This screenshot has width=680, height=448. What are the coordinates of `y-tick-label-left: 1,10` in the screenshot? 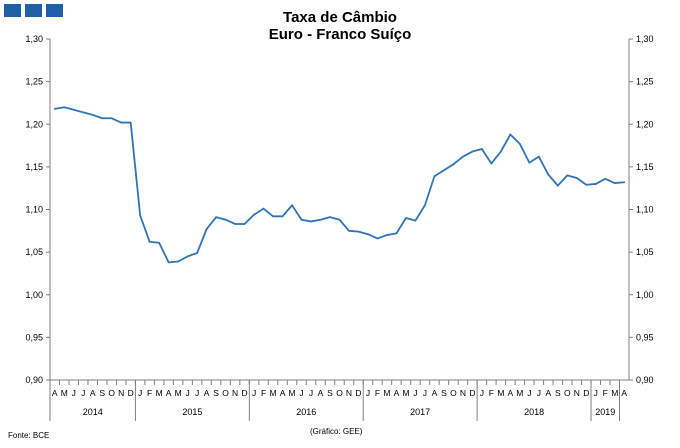 It's located at (34, 210).